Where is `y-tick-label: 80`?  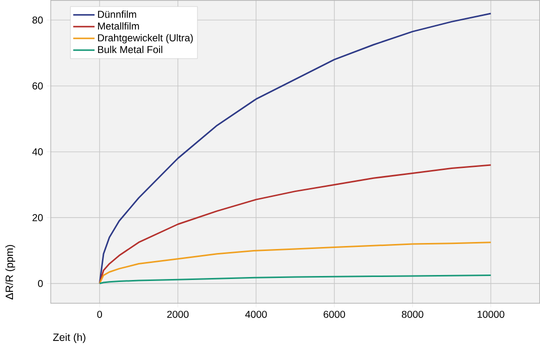 y-tick-label: 80 is located at coordinates (37, 20).